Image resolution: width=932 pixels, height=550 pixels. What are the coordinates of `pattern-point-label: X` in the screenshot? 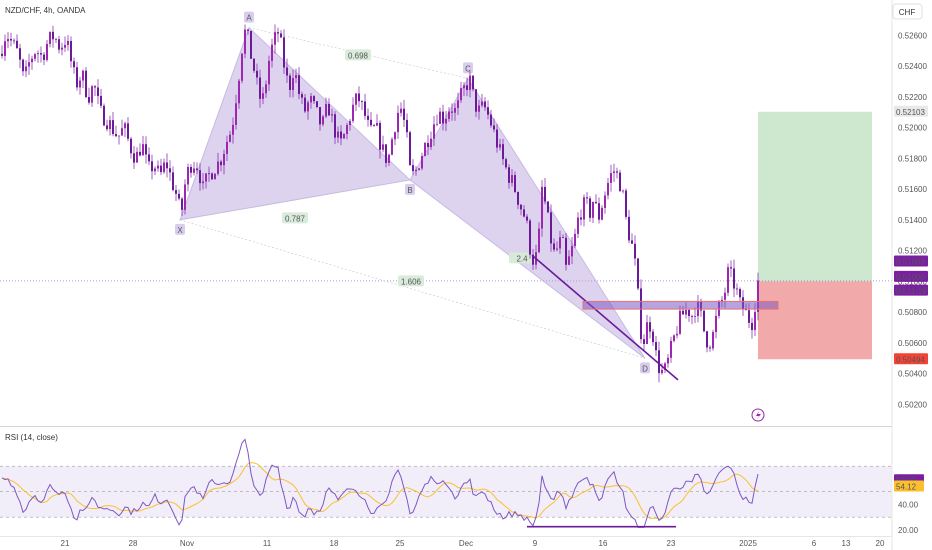 It's located at (180, 230).